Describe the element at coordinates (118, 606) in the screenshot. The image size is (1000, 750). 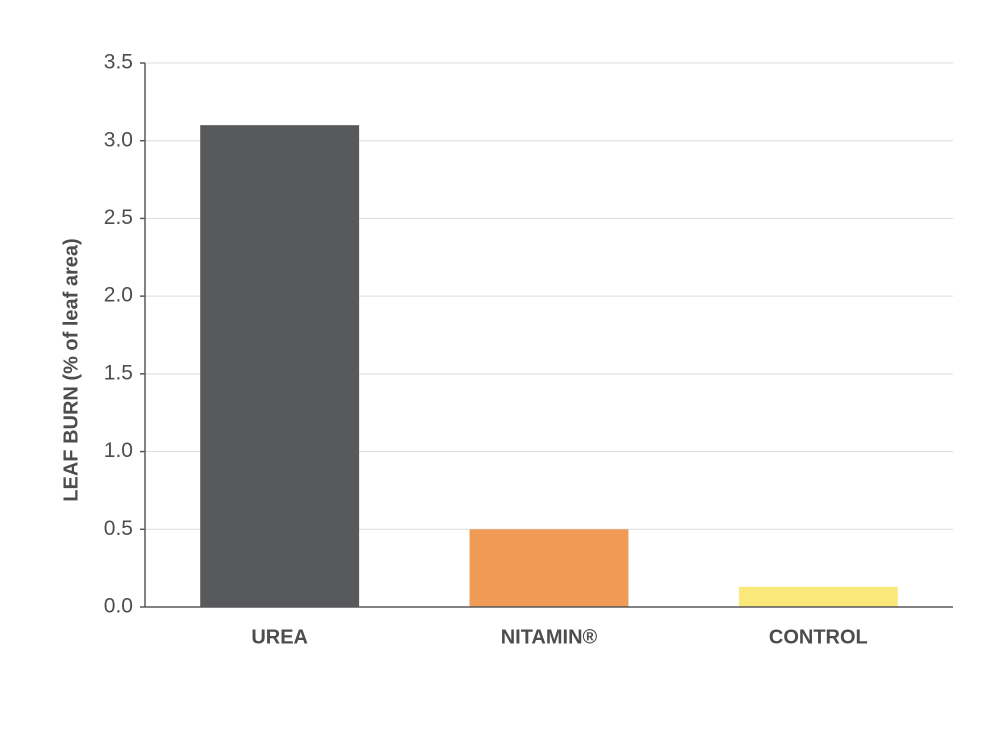
I see `y-tick-label: 0.0` at that location.